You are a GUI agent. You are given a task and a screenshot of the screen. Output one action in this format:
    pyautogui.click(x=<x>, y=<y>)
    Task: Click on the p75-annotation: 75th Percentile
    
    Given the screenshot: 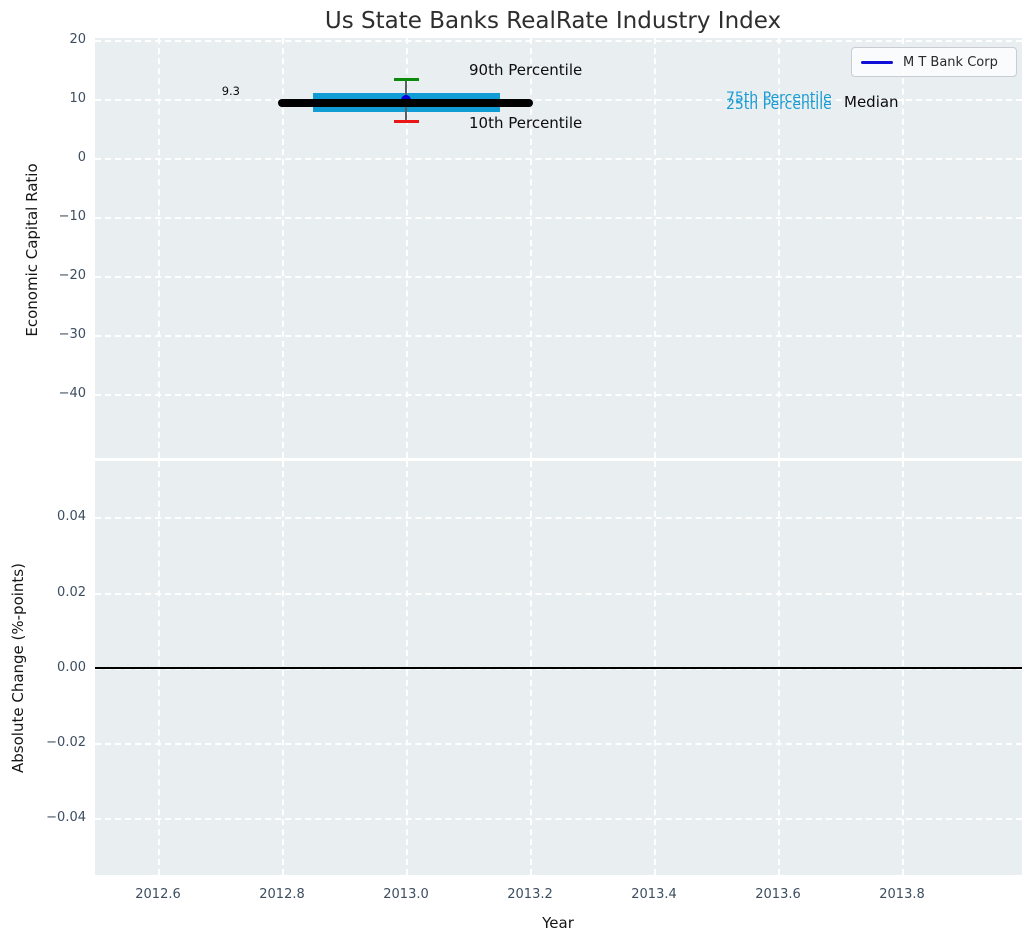 What is the action you would take?
    pyautogui.click(x=779, y=98)
    